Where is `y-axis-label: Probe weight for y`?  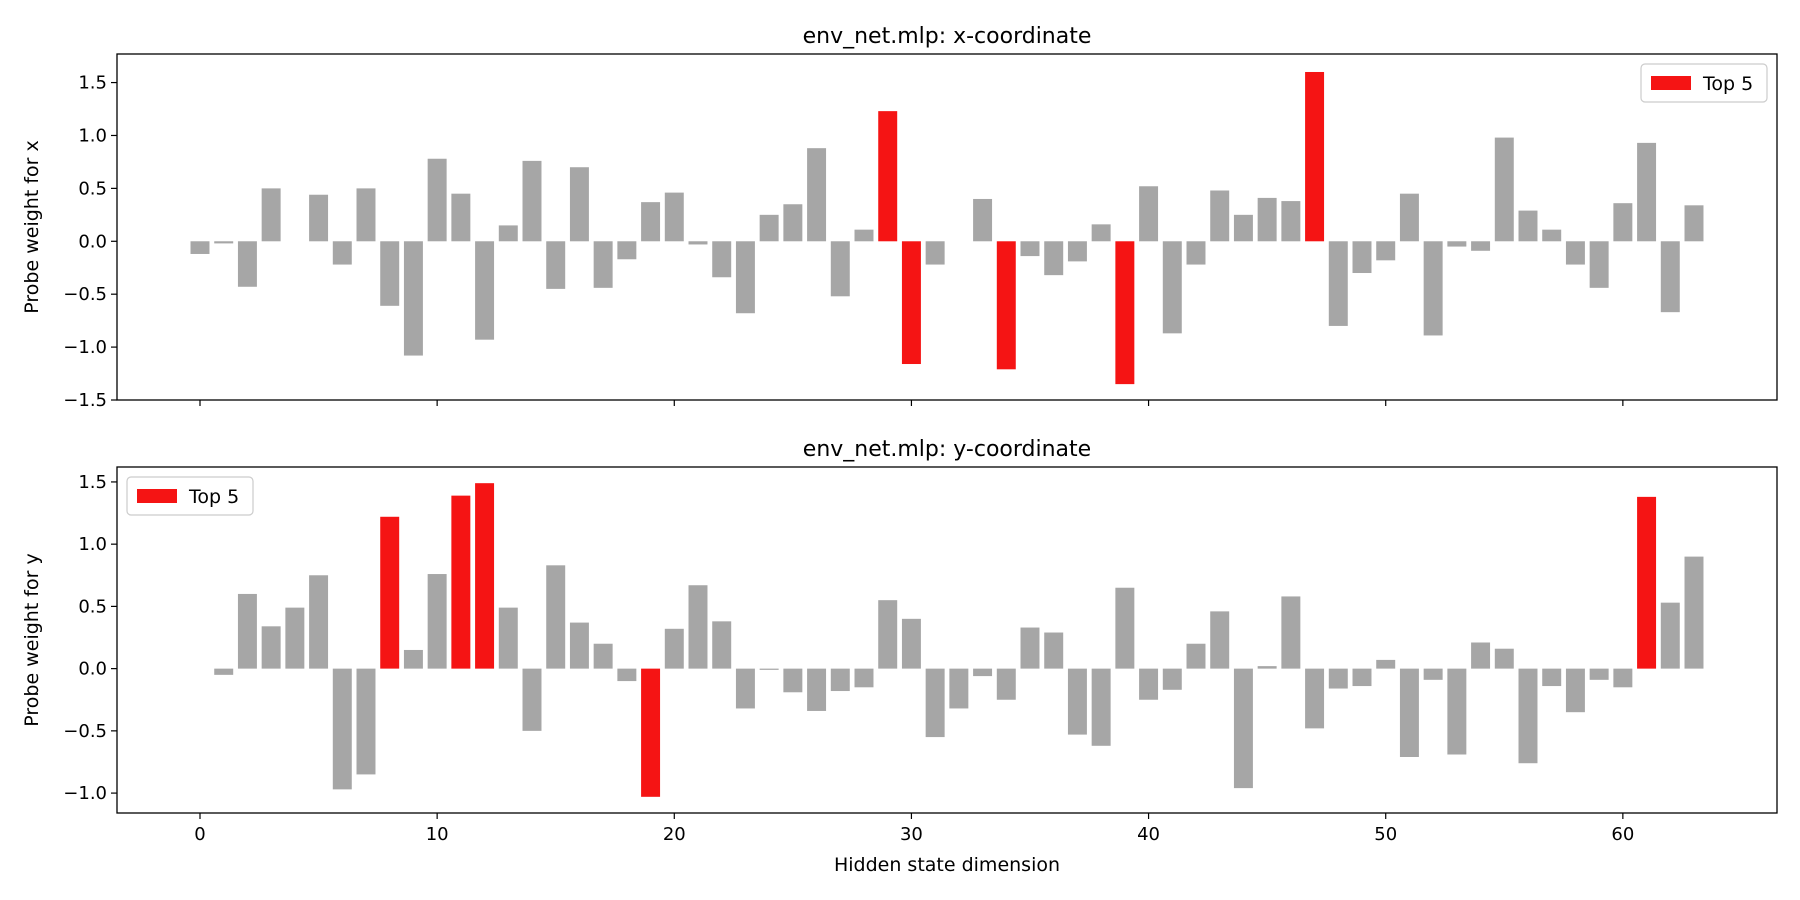 y-axis-label: Probe weight for y is located at coordinates (32, 639).